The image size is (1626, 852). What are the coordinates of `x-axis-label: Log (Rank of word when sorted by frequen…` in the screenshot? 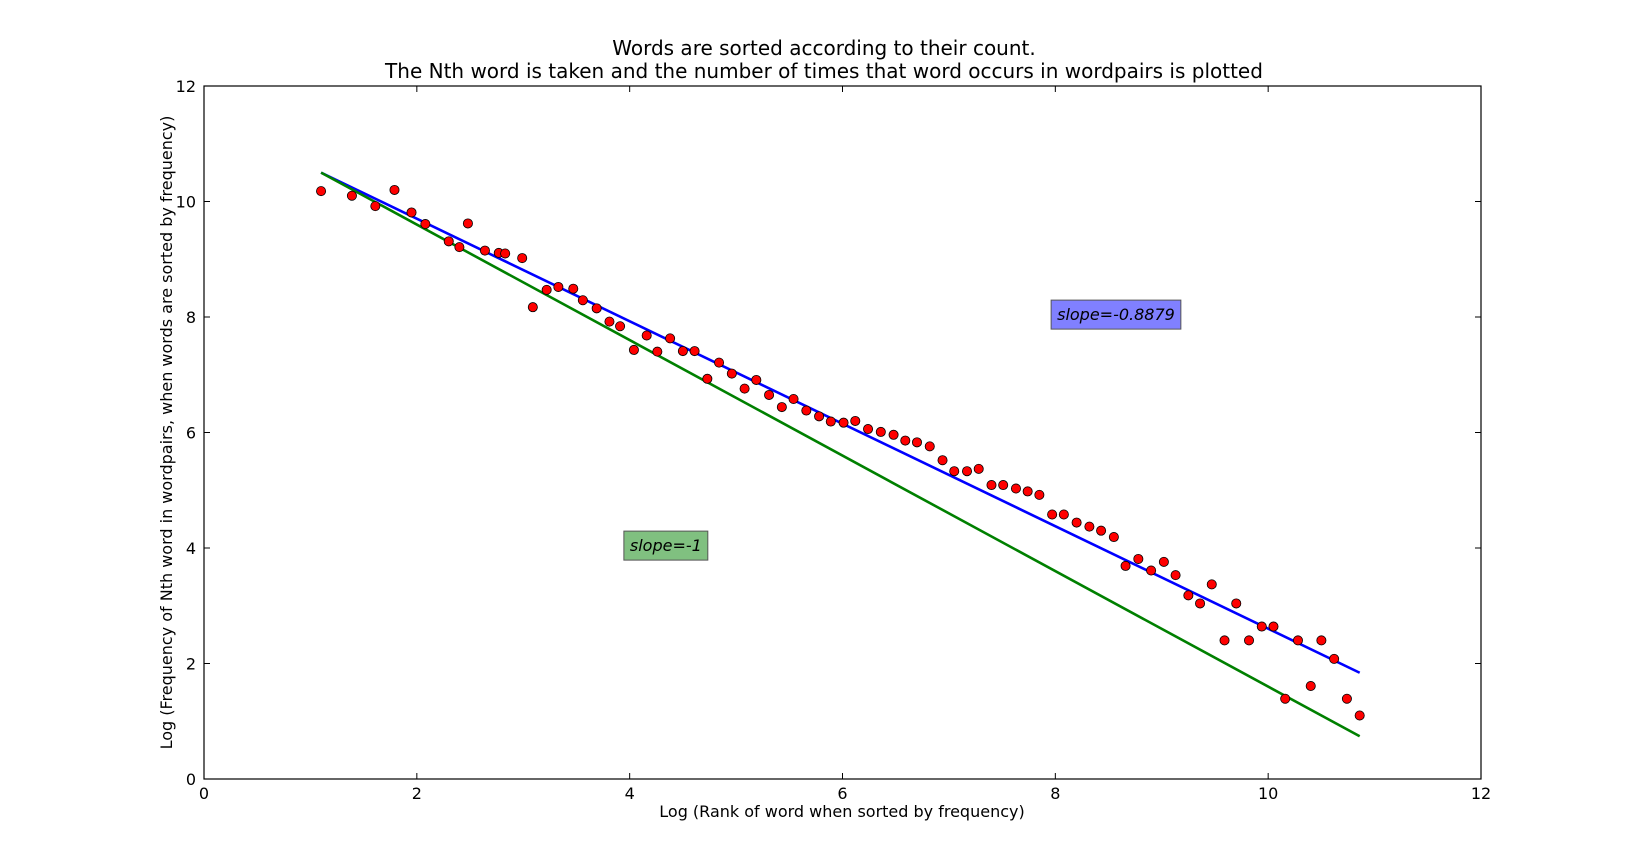 It's located at (841, 811).